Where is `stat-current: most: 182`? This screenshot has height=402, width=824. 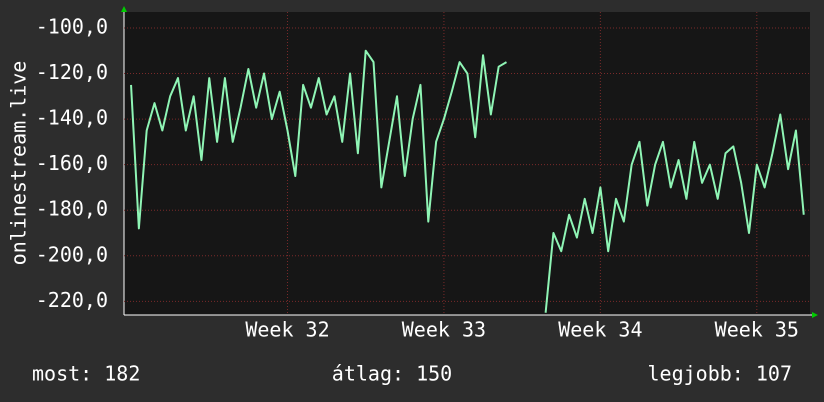 stat-current: most: 182 is located at coordinates (86, 374).